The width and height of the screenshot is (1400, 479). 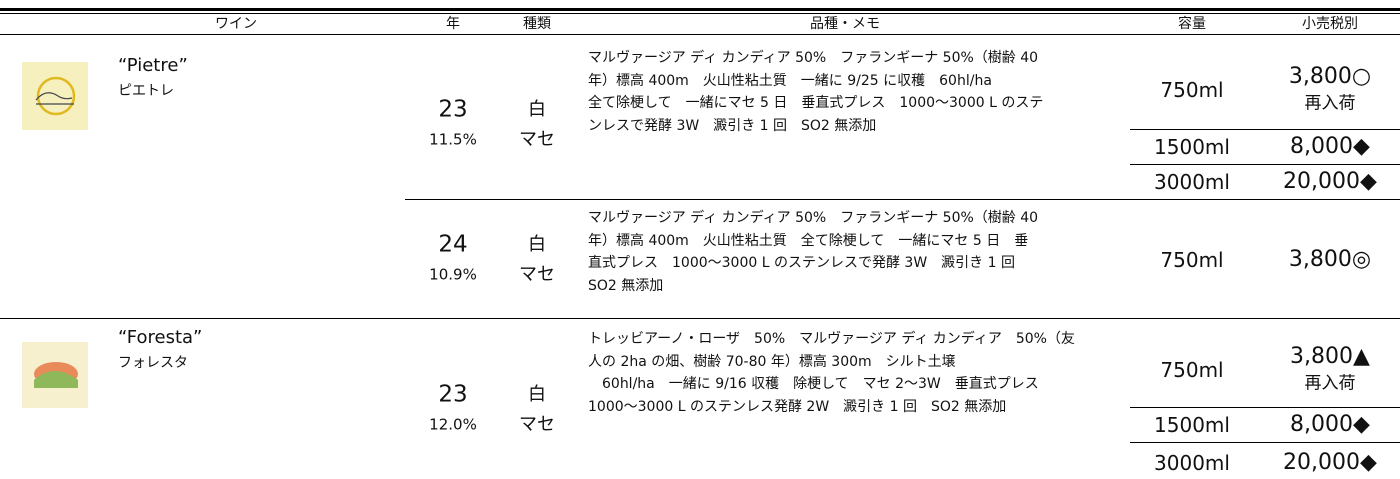 What do you see at coordinates (797, 406) in the screenshot?
I see `memo-line: 1000～3000 L のステンレス発酵 2W 澱引き 1 回 SO2 無添加` at bounding box center [797, 406].